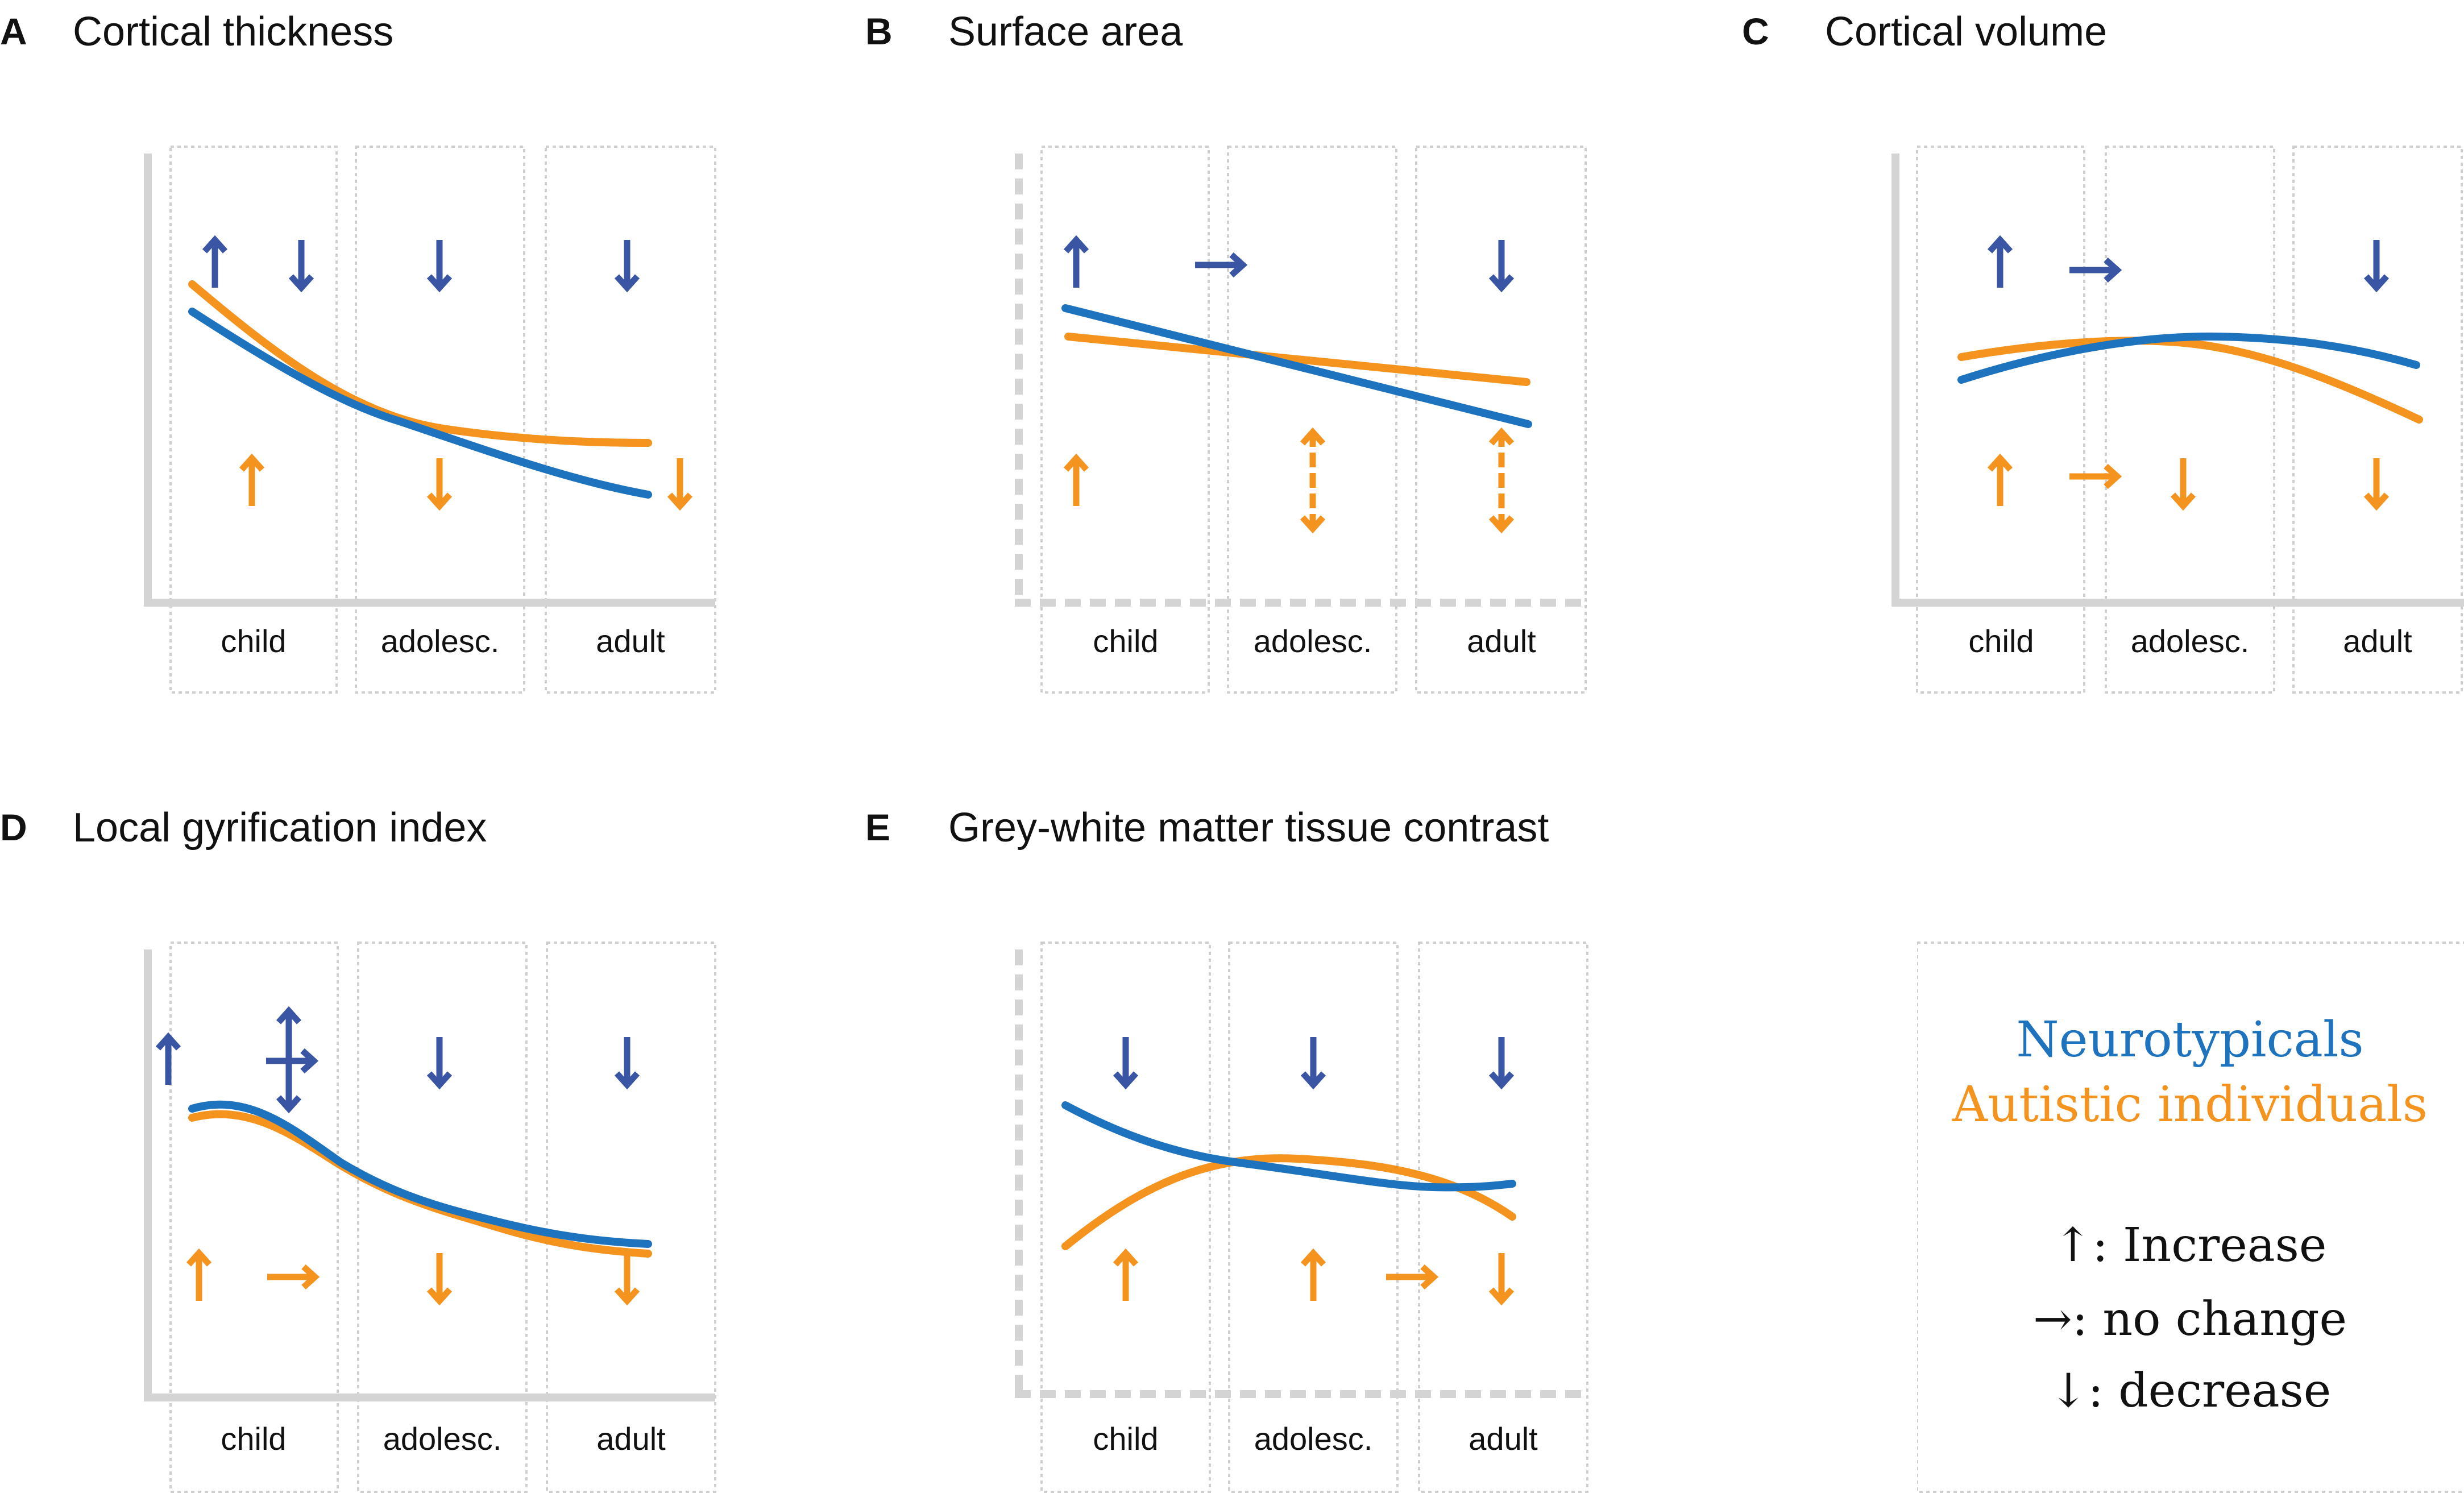 This screenshot has height=1493, width=2464. What do you see at coordinates (14, 31) in the screenshot?
I see `panel-letter: A` at bounding box center [14, 31].